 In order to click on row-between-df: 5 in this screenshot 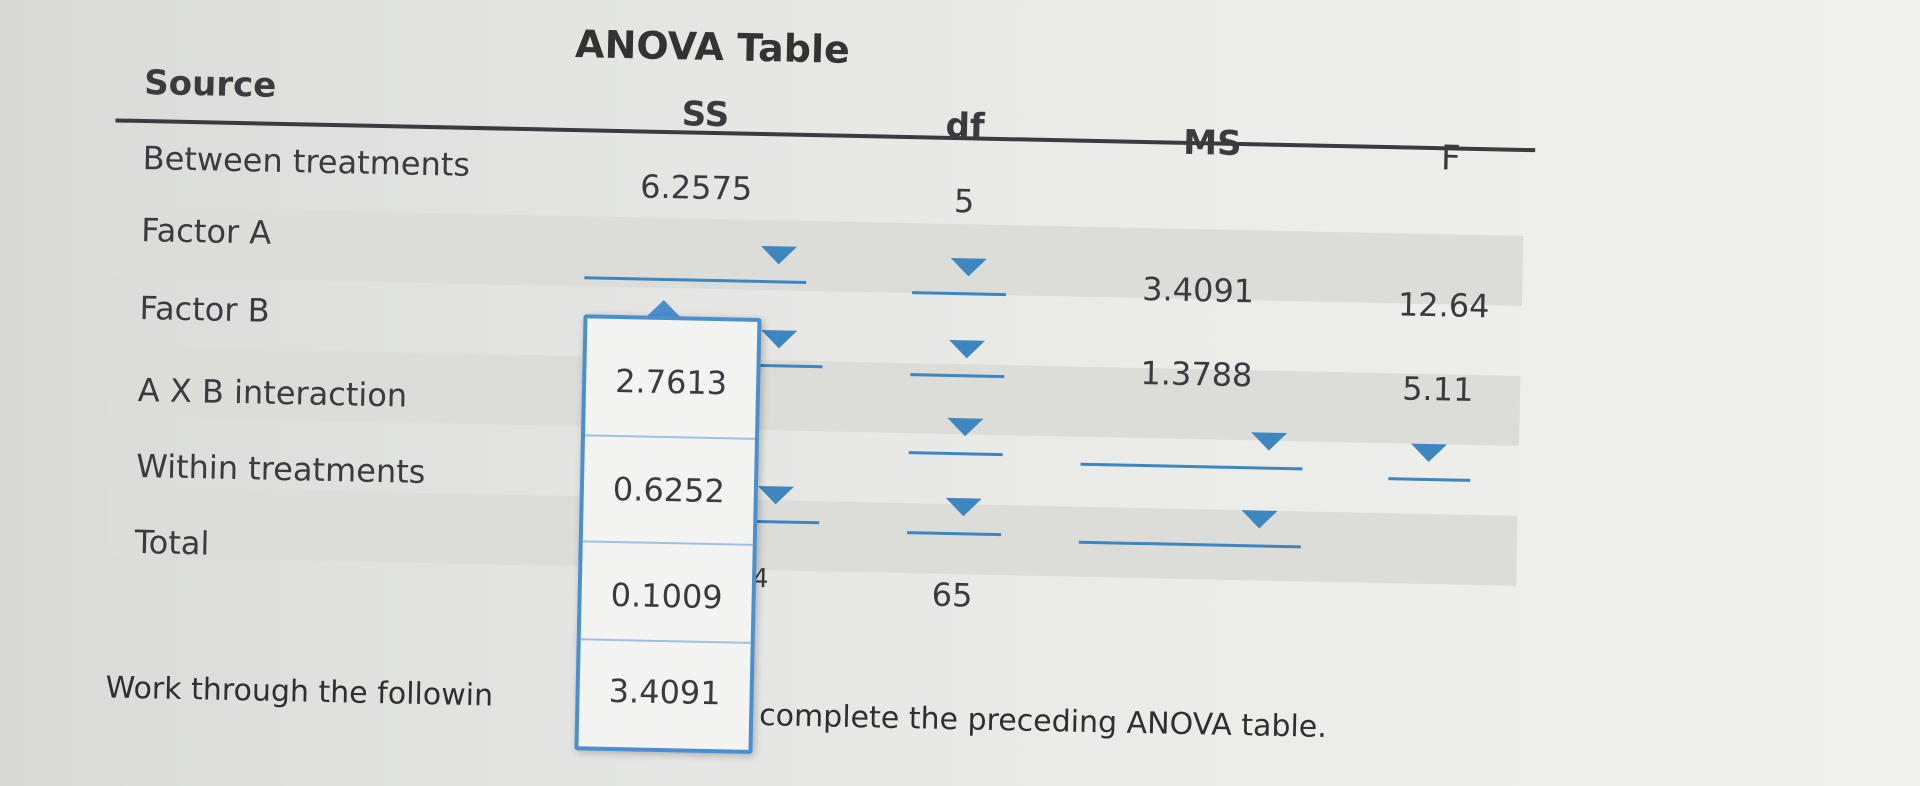, I will do `click(964, 201)`.